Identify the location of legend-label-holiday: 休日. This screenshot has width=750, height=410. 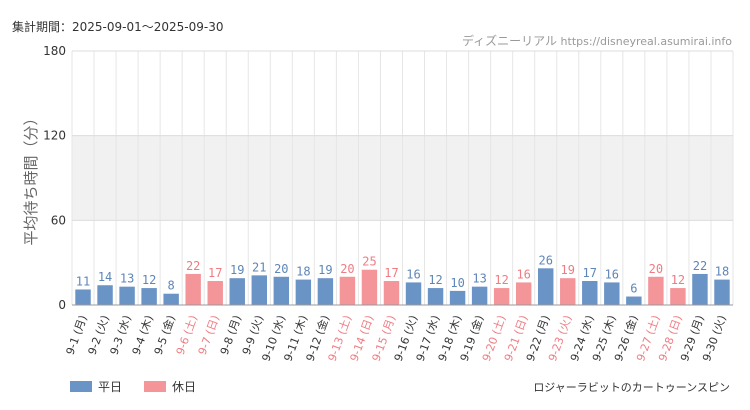
(184, 387).